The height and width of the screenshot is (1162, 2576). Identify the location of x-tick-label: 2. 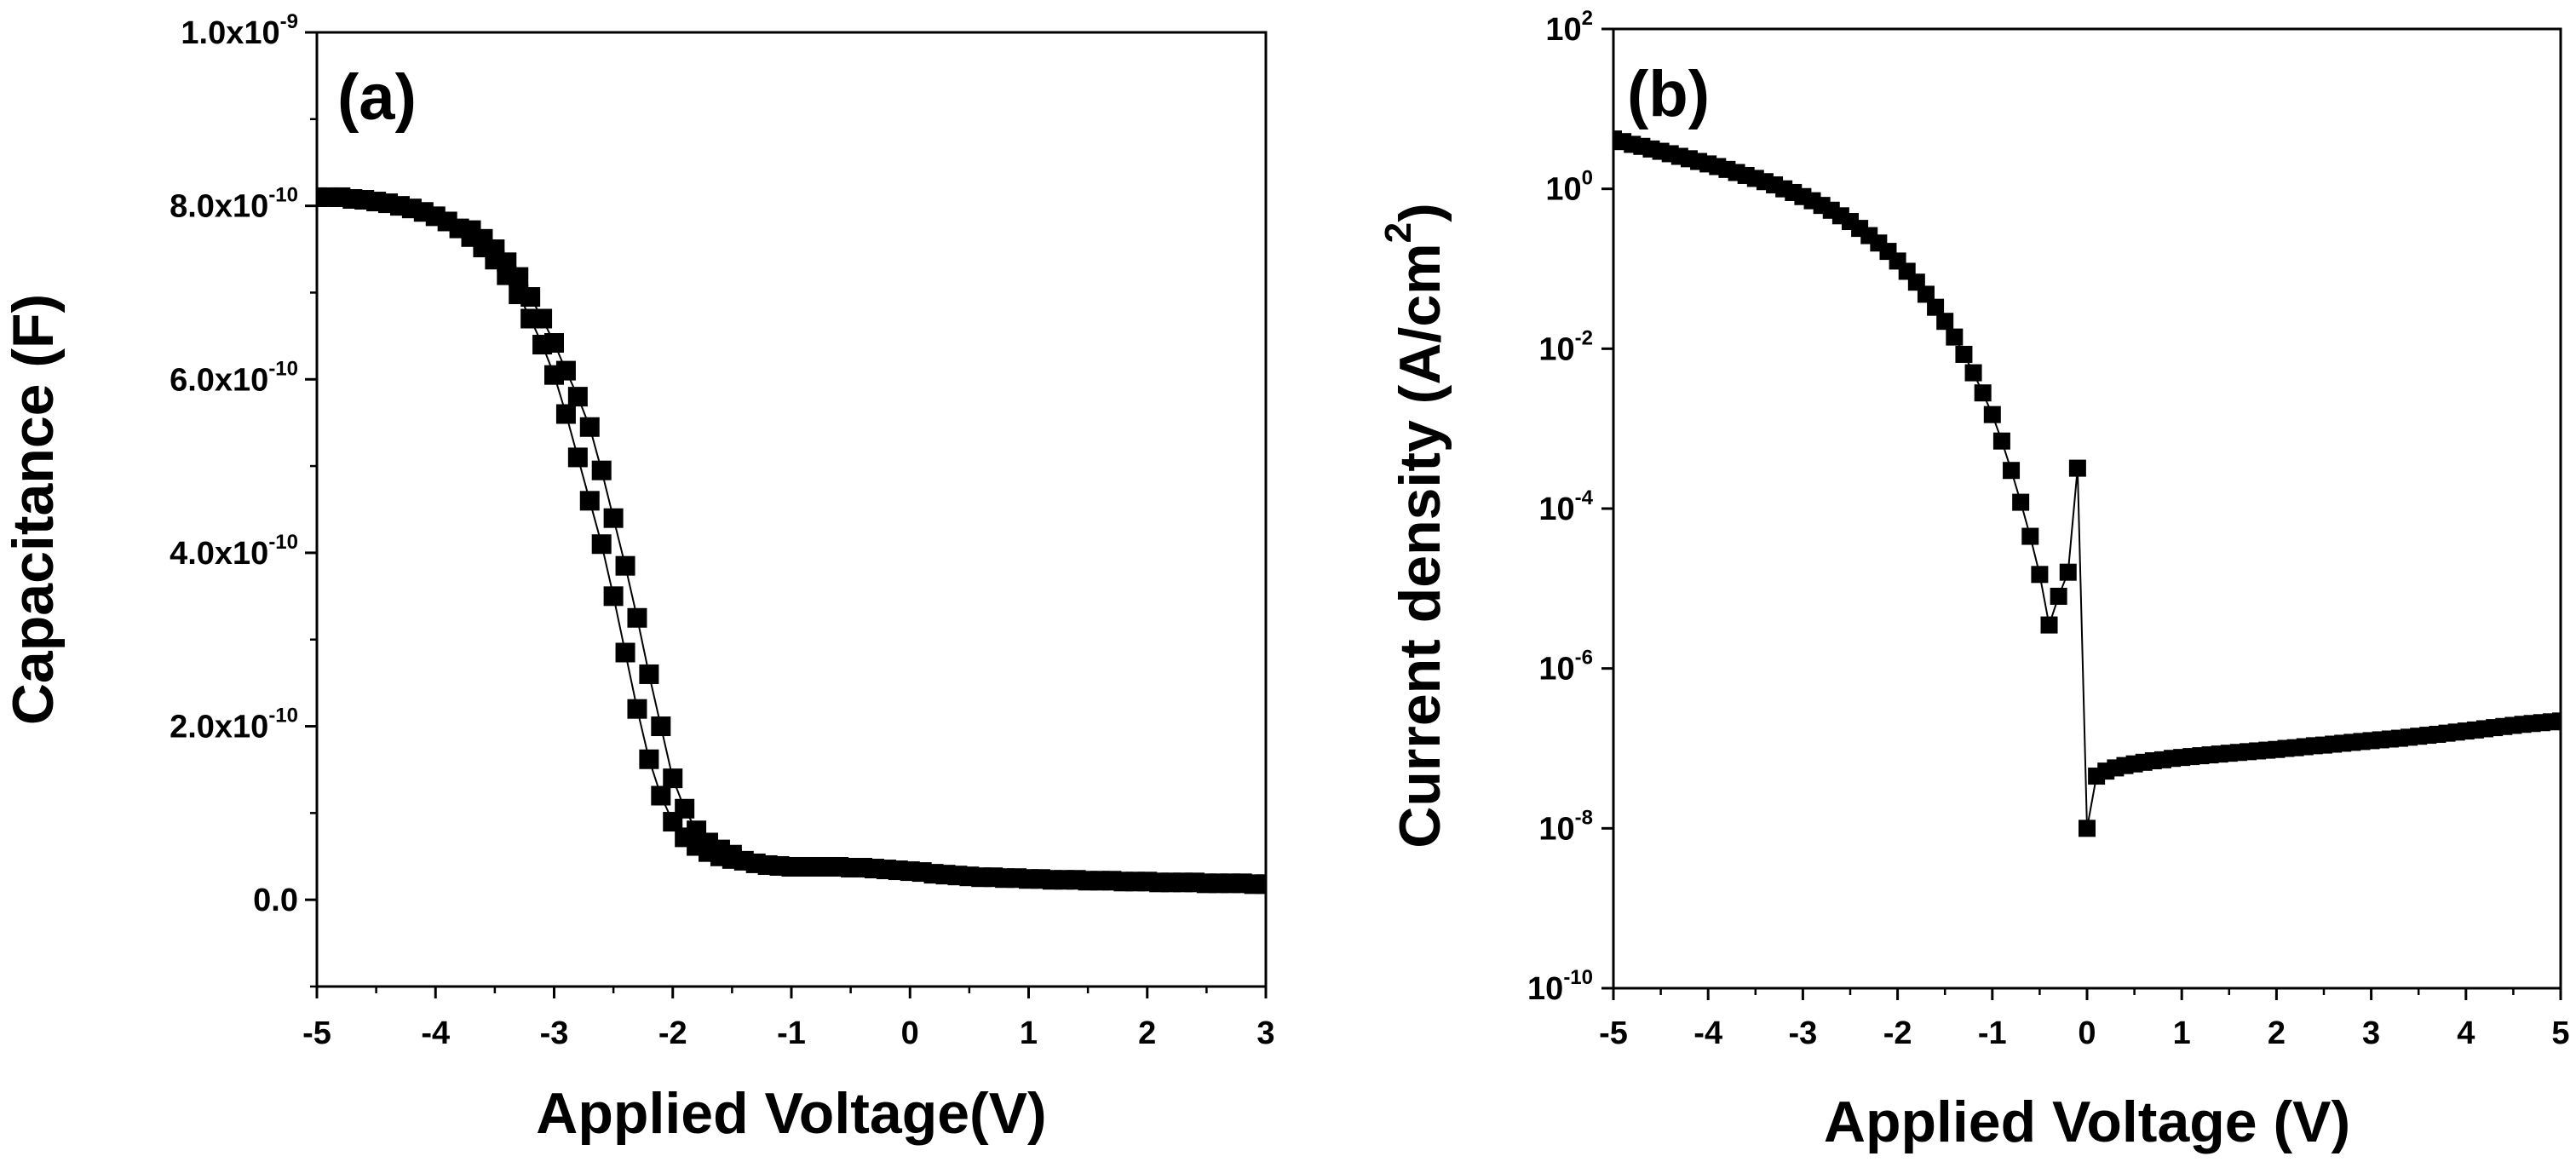
(2277, 1033).